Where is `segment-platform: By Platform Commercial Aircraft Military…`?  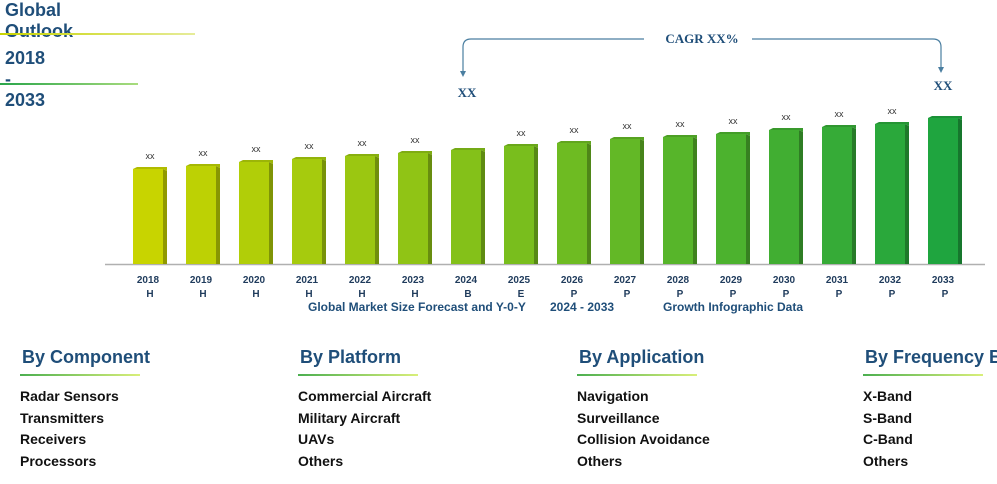
segment-platform: By Platform Commercial Aircraft Military… is located at coordinates (423, 409).